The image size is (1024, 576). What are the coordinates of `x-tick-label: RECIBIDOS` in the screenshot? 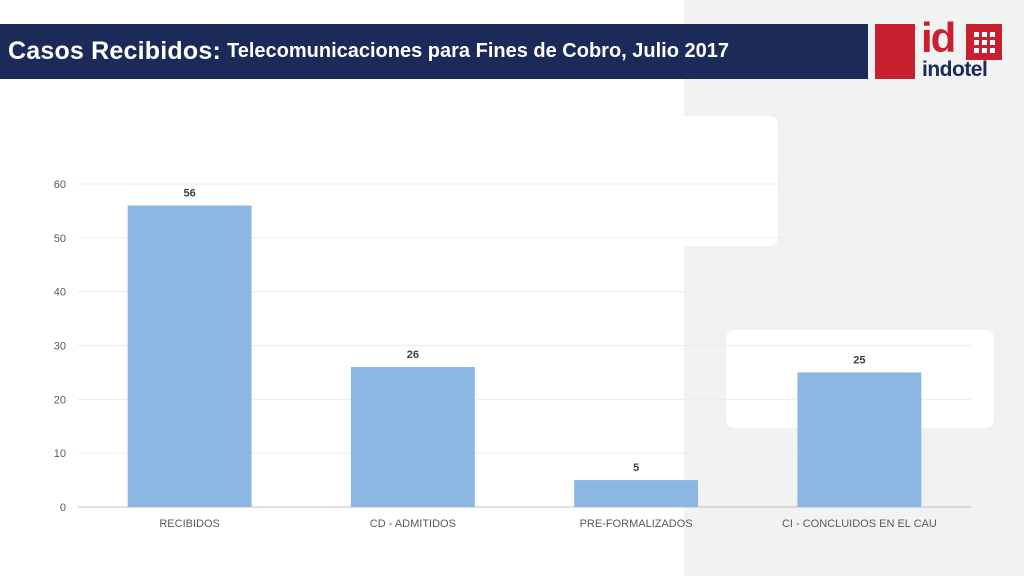 It's located at (189, 524).